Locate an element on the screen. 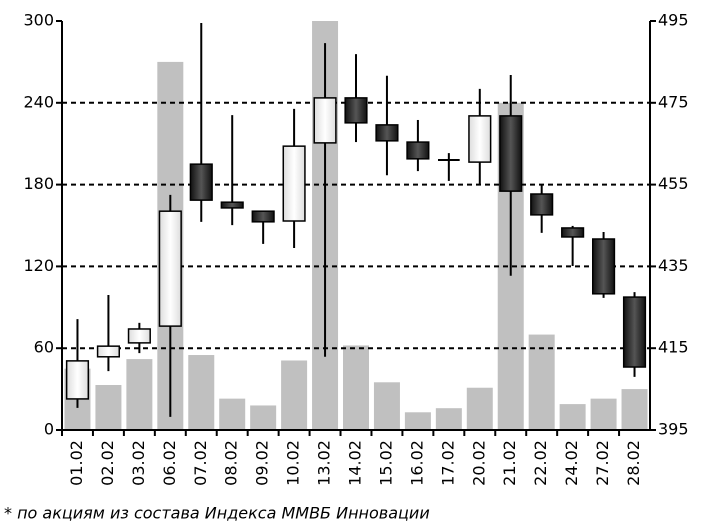 The image size is (705, 526). x-tick-label: 03.02 is located at coordinates (138, 463).